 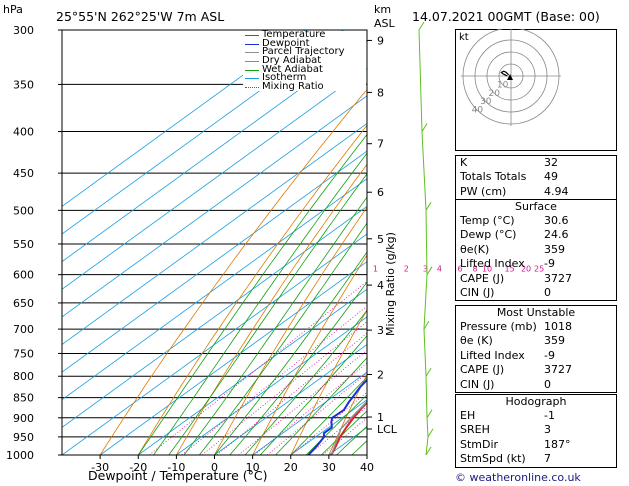 What do you see at coordinates (384, 23) in the screenshot?
I see `asl-unit-label: ASL` at bounding box center [384, 23].